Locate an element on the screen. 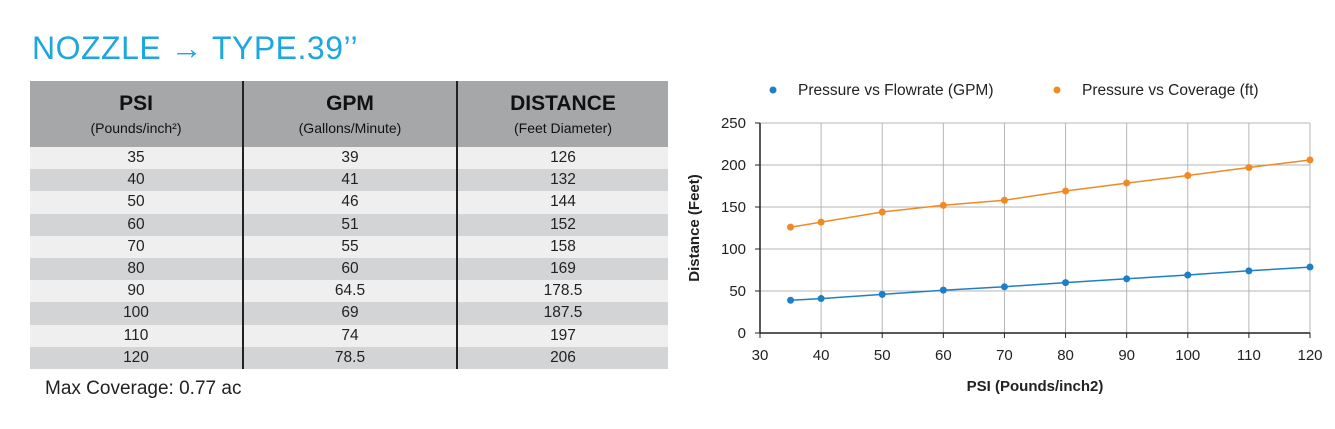  y-tick-label: 50 is located at coordinates (737, 291).